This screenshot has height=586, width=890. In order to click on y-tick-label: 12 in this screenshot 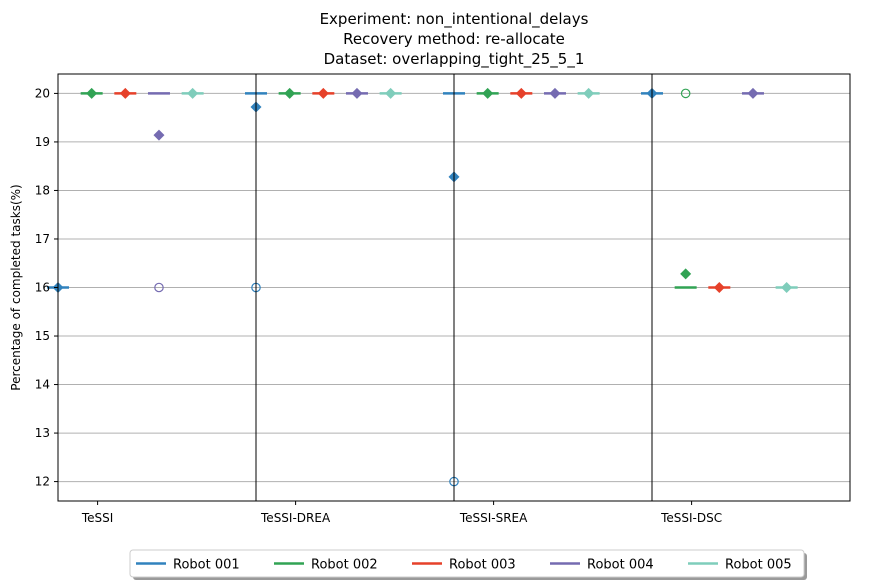, I will do `click(42, 482)`.